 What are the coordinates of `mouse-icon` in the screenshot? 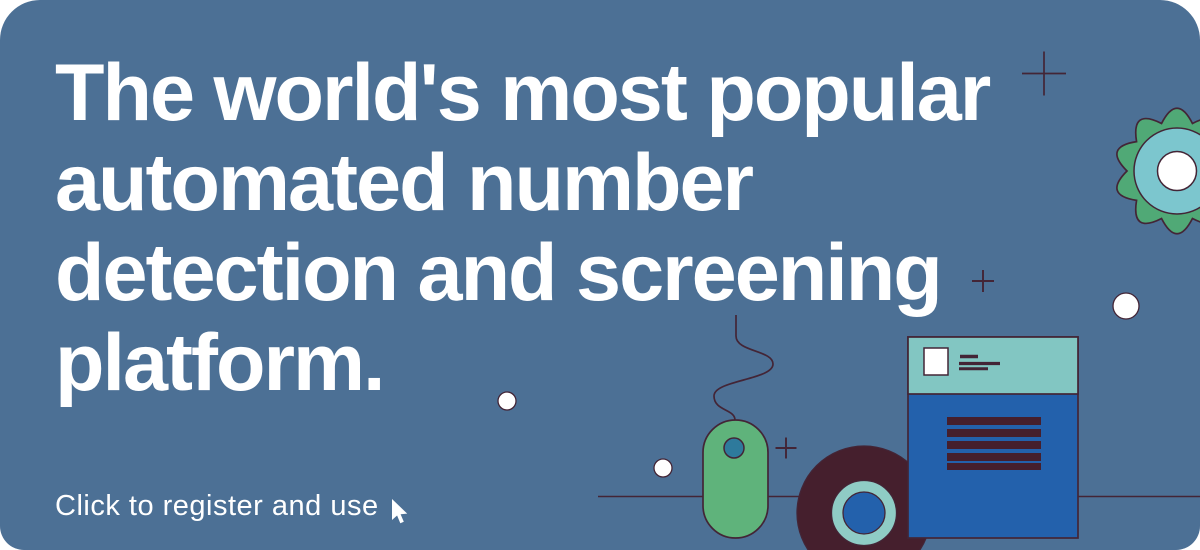 It's located at (738, 427).